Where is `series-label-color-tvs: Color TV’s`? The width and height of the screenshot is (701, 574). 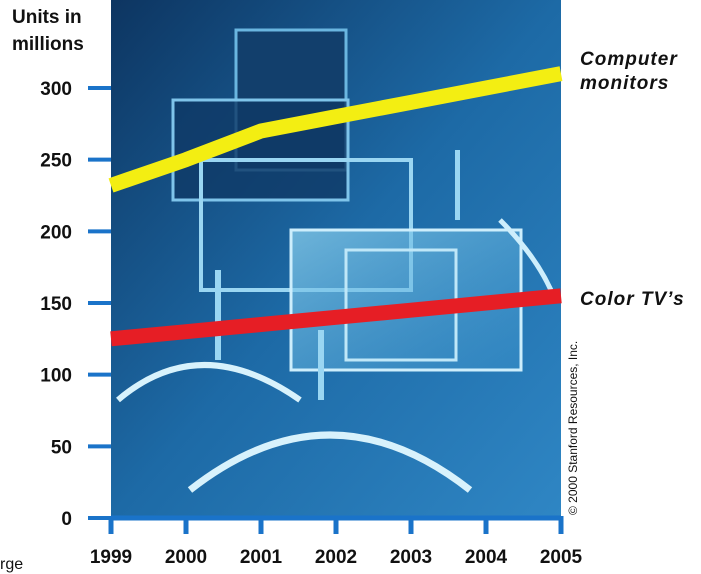
series-label-color-tvs: Color TV’s is located at coordinates (632, 300).